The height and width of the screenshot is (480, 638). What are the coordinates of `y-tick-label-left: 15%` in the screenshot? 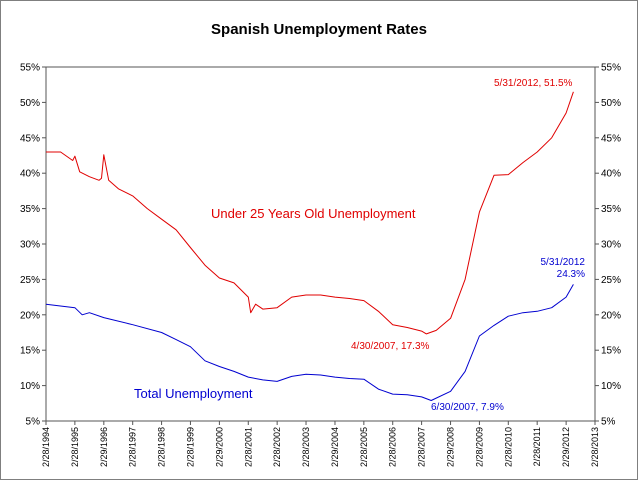 It's located at (30, 351).